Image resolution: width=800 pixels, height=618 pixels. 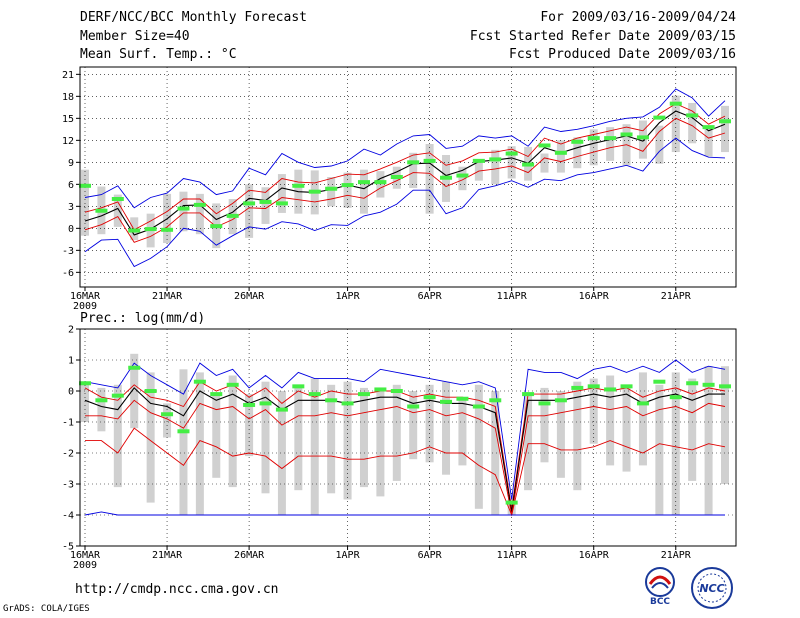 What do you see at coordinates (594, 555) in the screenshot?
I see `x-tick-label: 16APR` at bounding box center [594, 555].